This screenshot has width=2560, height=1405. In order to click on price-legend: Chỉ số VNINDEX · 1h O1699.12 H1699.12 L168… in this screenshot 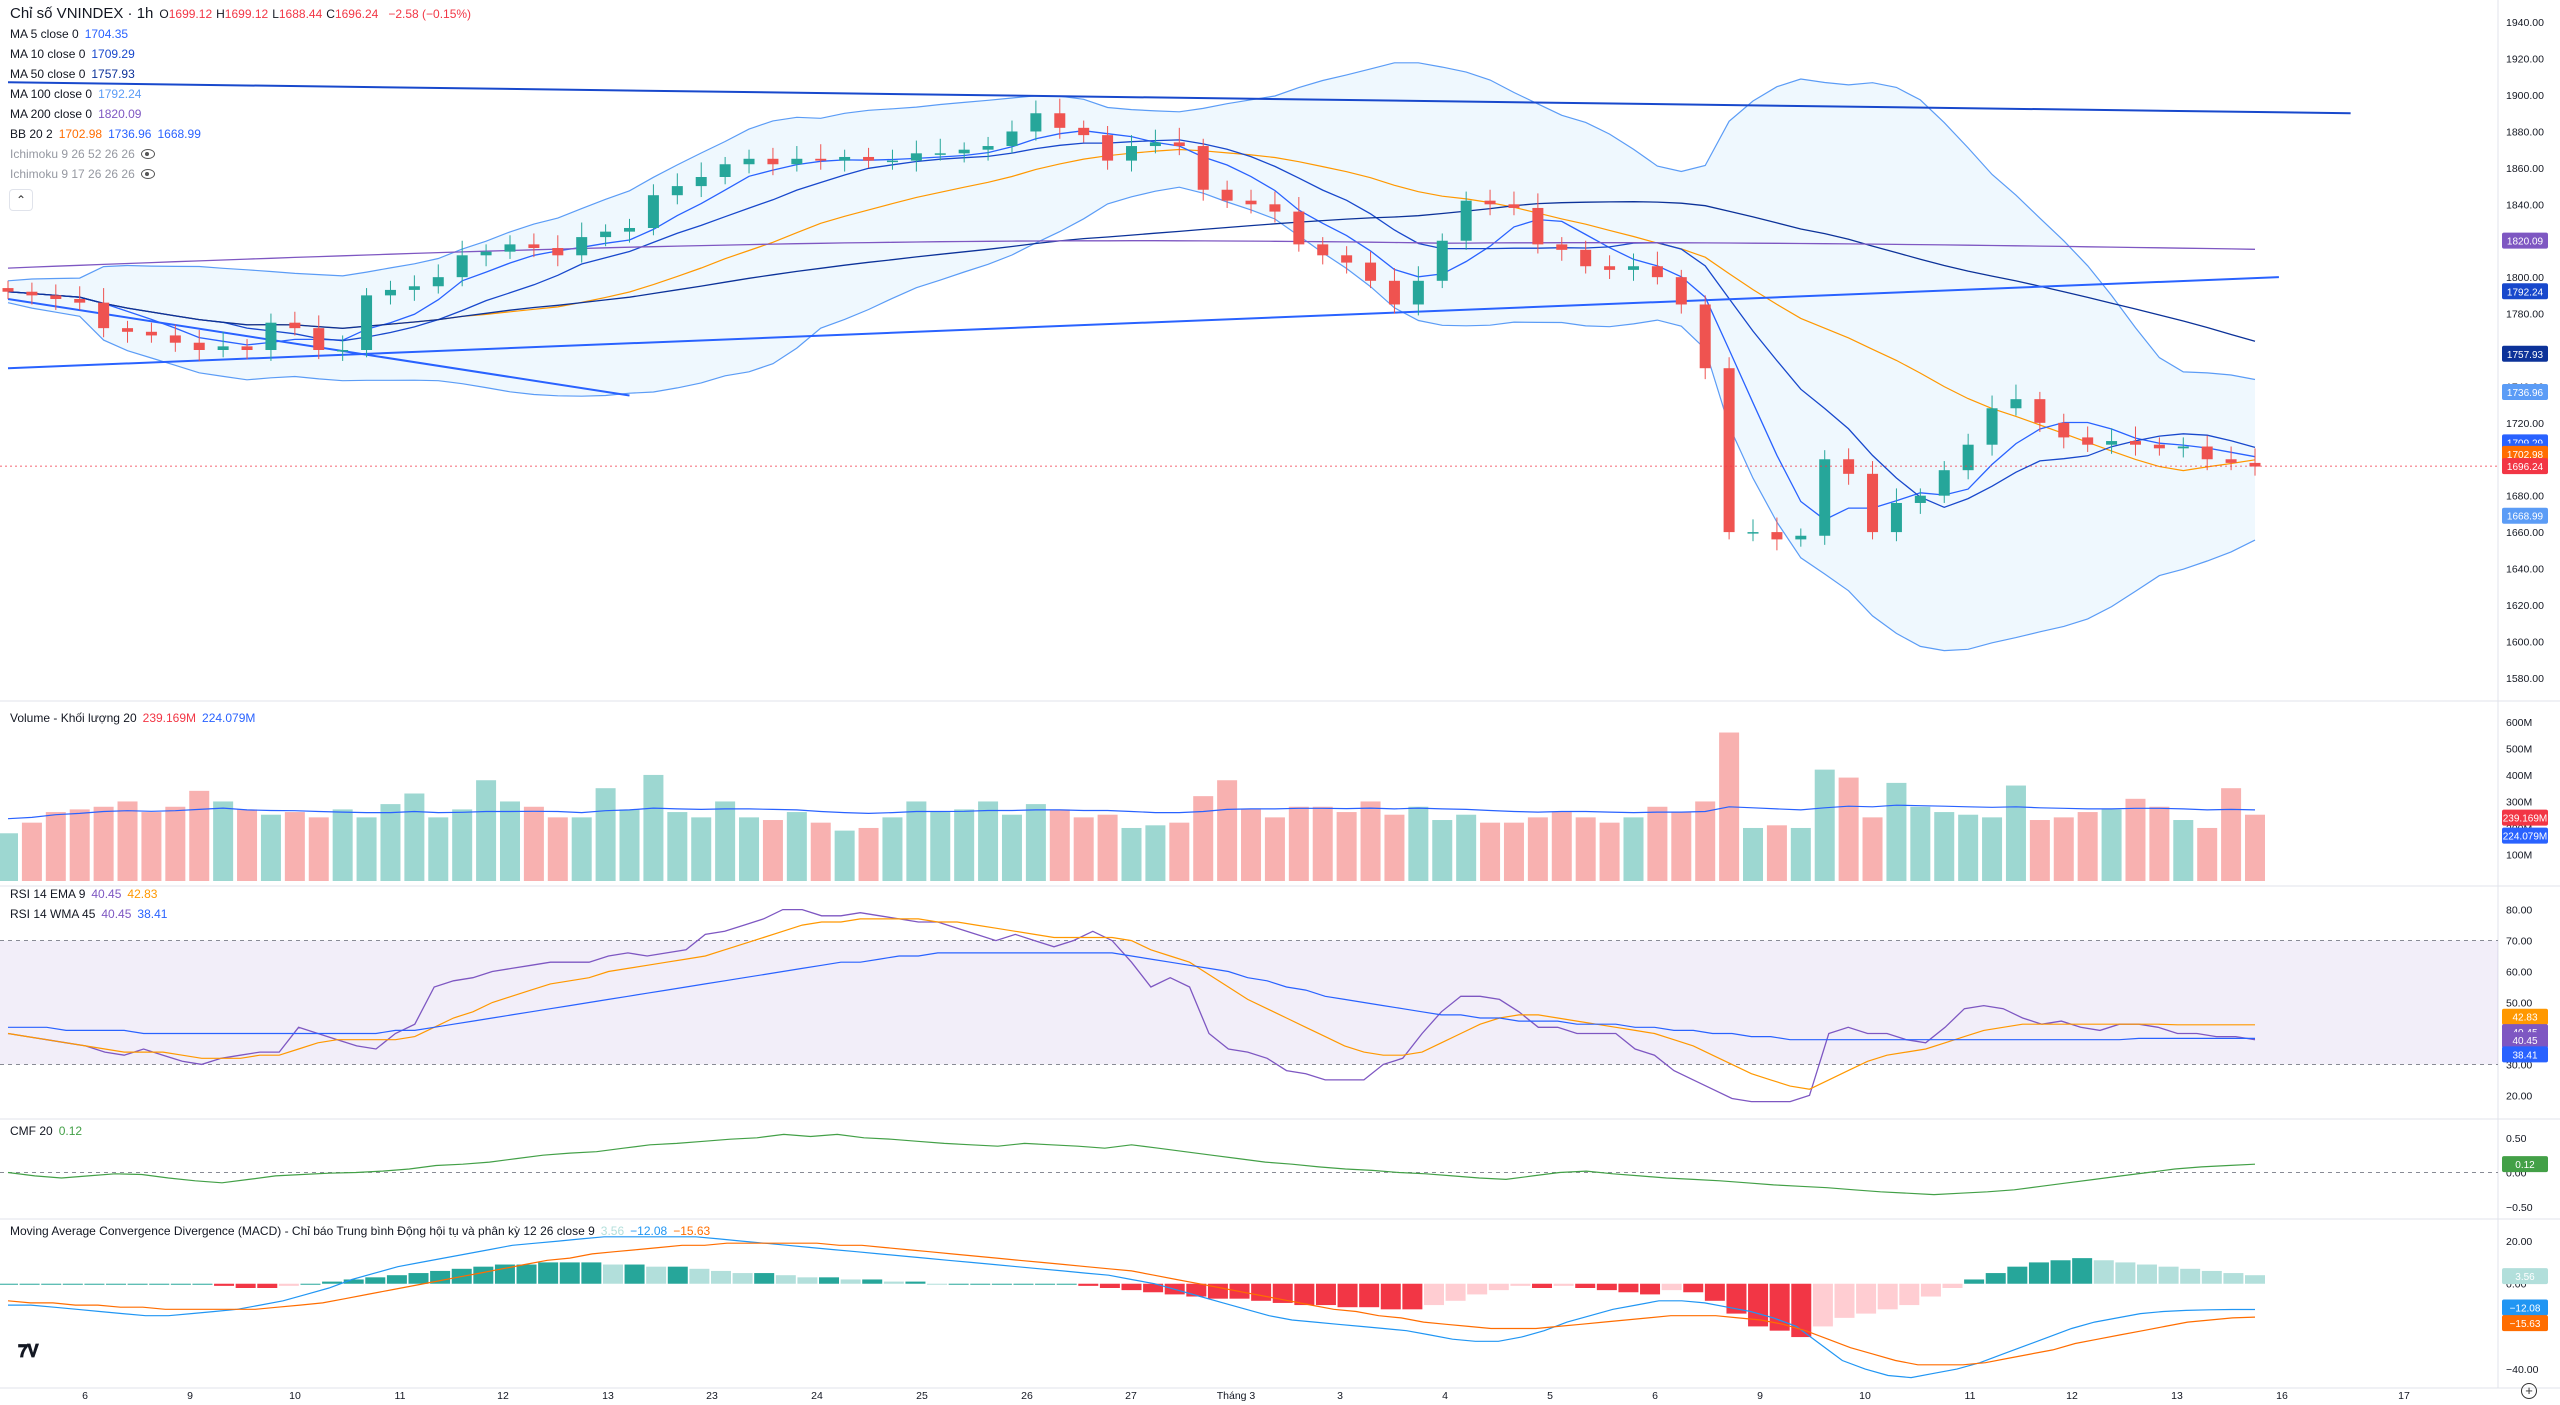, I will do `click(240, 94)`.